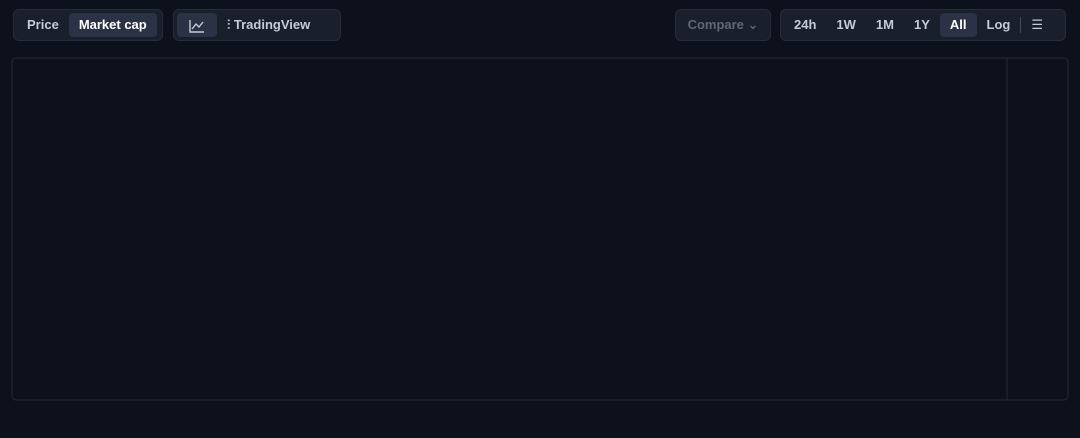  I want to click on range: 1M, so click(884, 24).